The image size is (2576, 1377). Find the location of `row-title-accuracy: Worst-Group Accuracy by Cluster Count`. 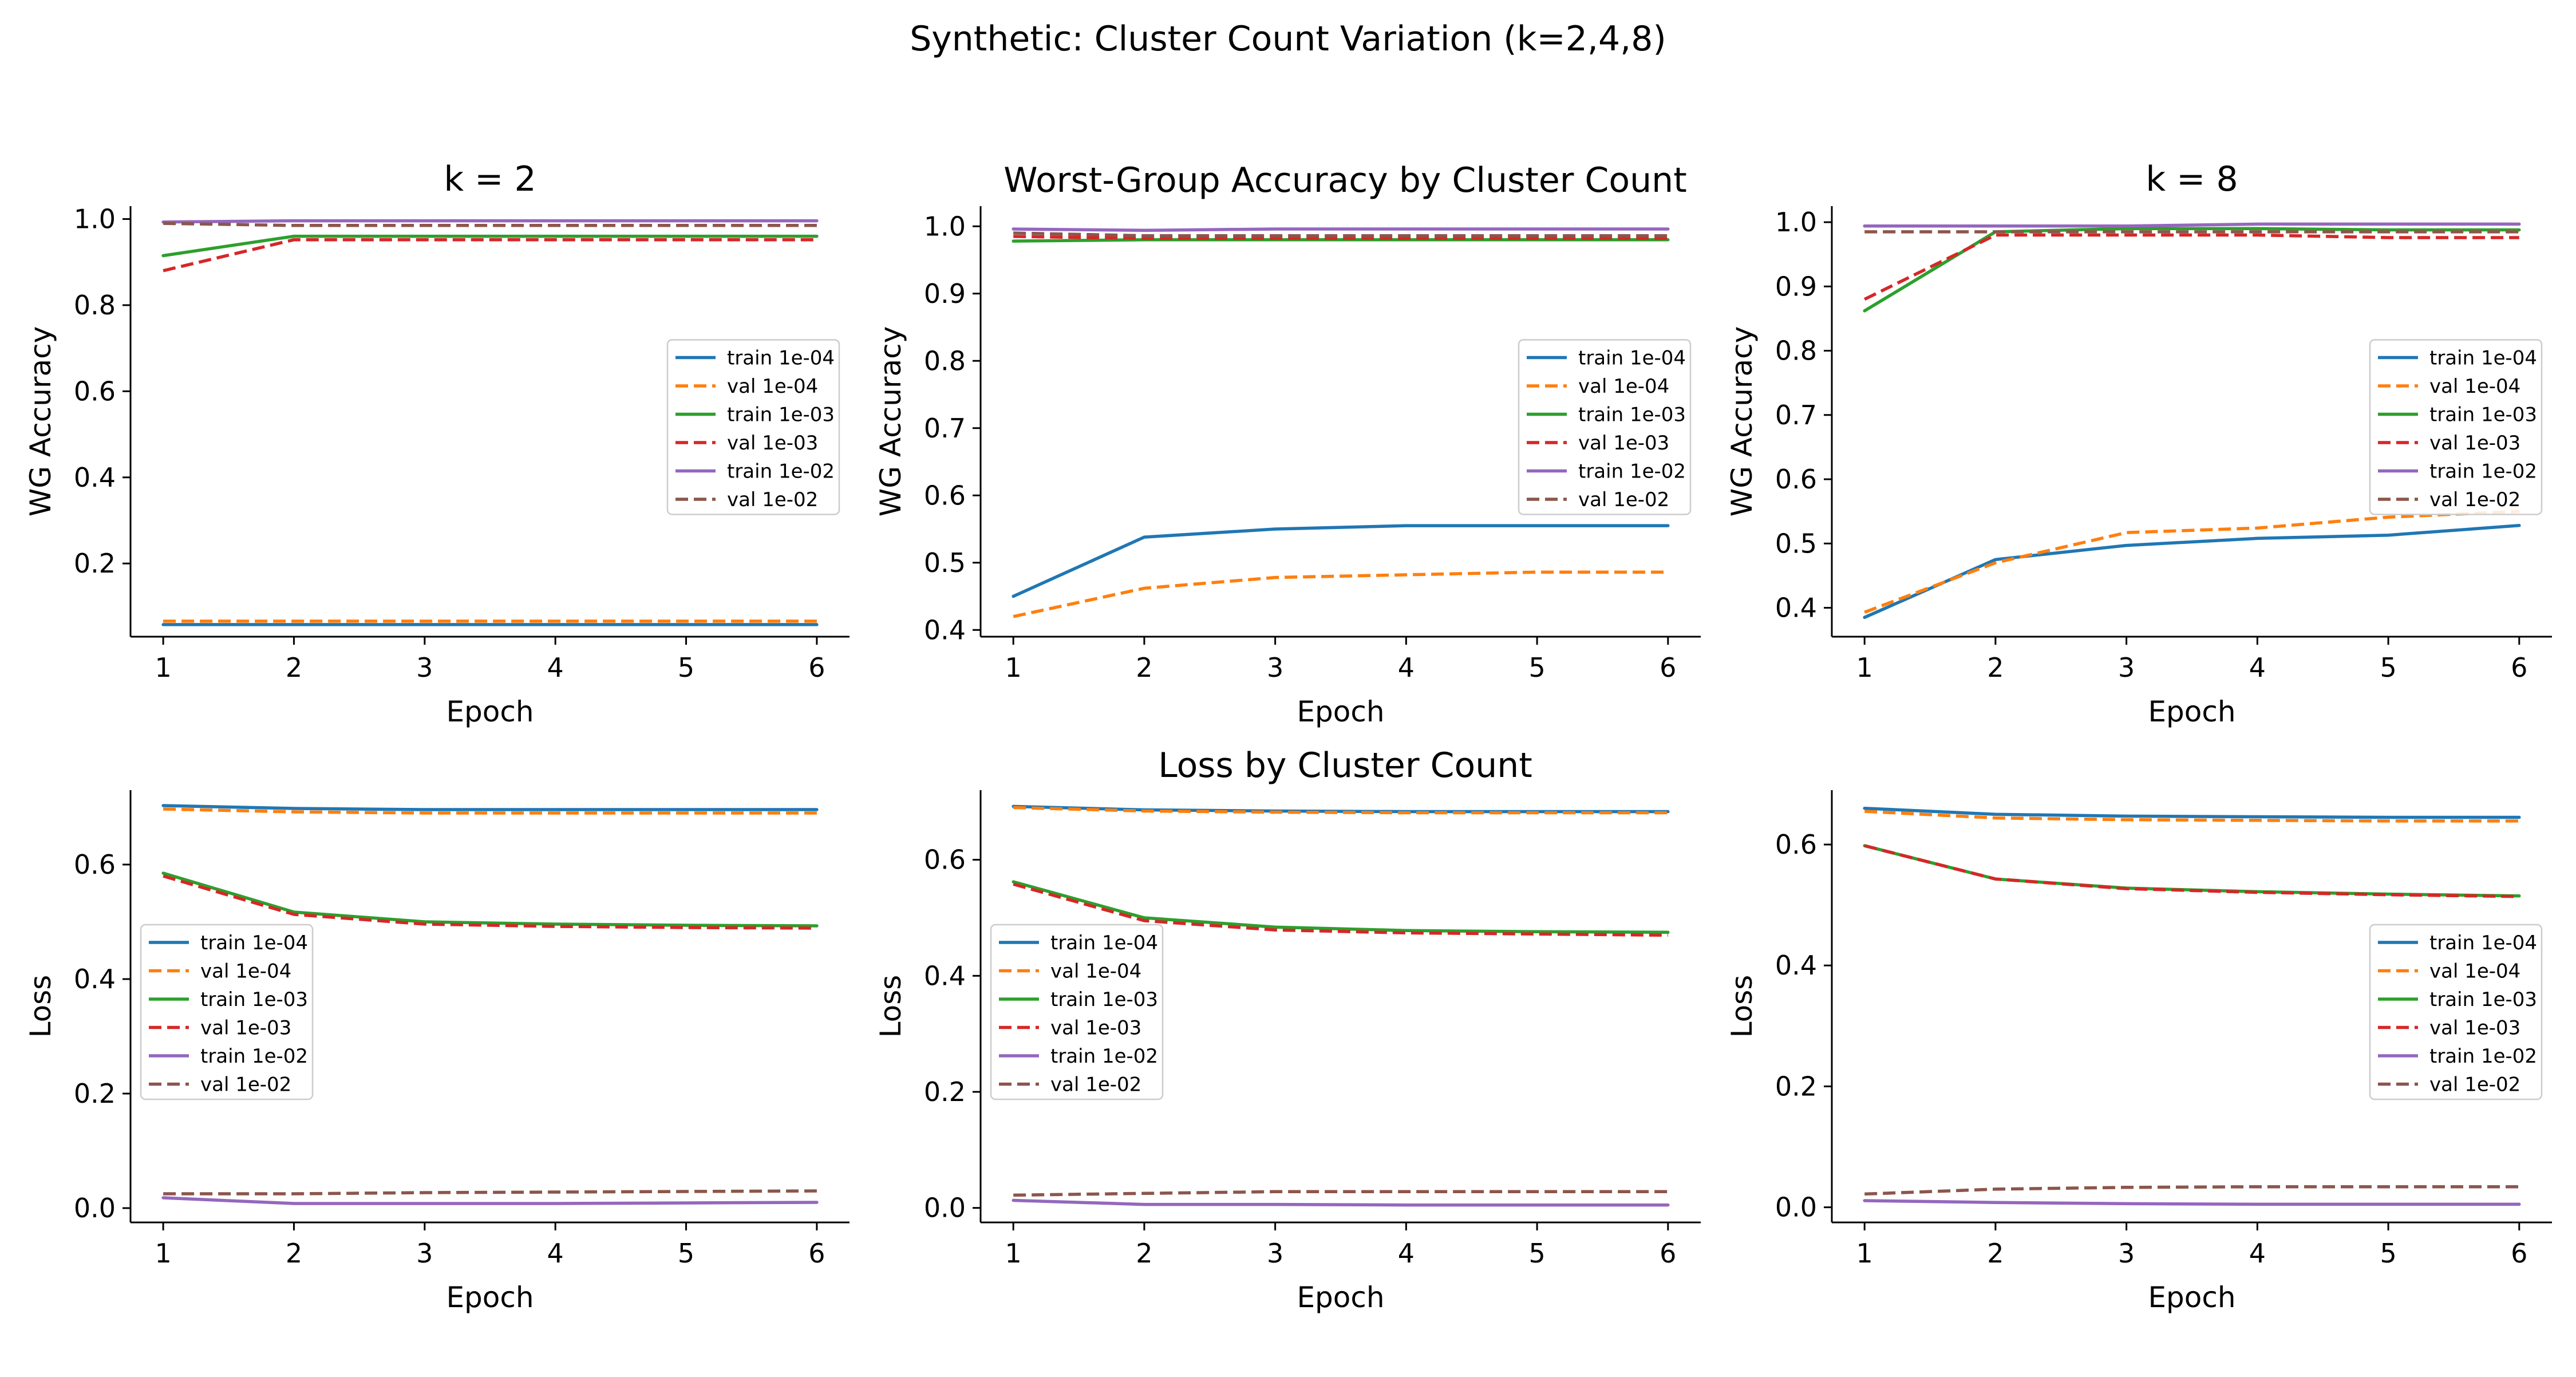

row-title-accuracy: Worst-Group Accuracy by Cluster Count is located at coordinates (1344, 180).